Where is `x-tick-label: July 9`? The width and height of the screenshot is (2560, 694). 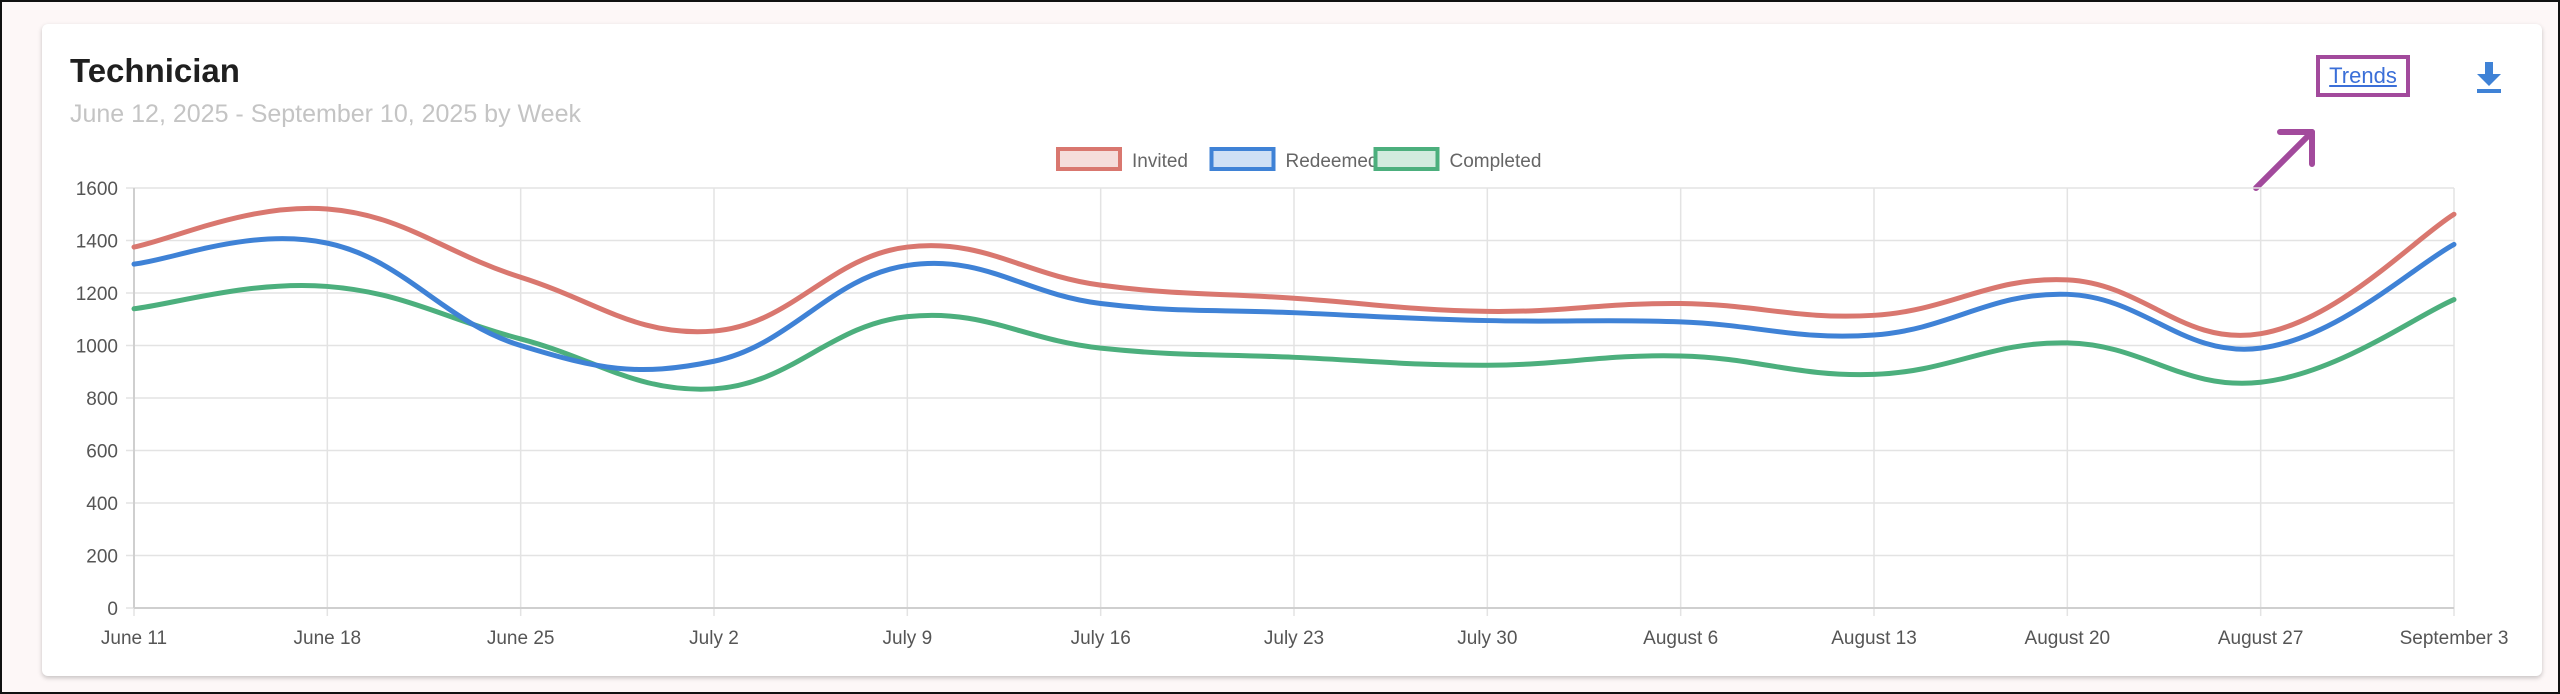
x-tick-label: July 9 is located at coordinates (908, 638).